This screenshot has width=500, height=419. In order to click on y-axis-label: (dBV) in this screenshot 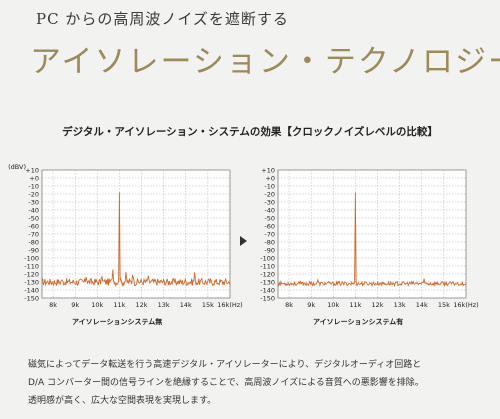, I will do `click(17, 167)`.